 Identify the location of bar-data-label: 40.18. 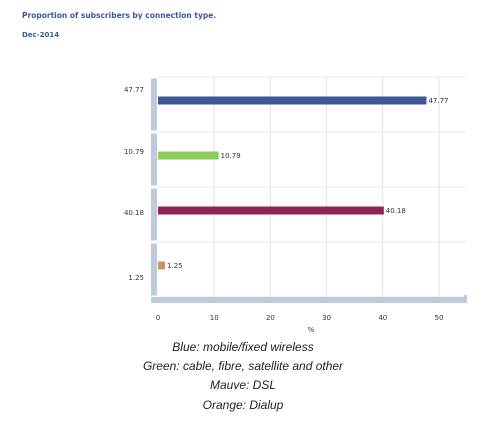
(396, 211).